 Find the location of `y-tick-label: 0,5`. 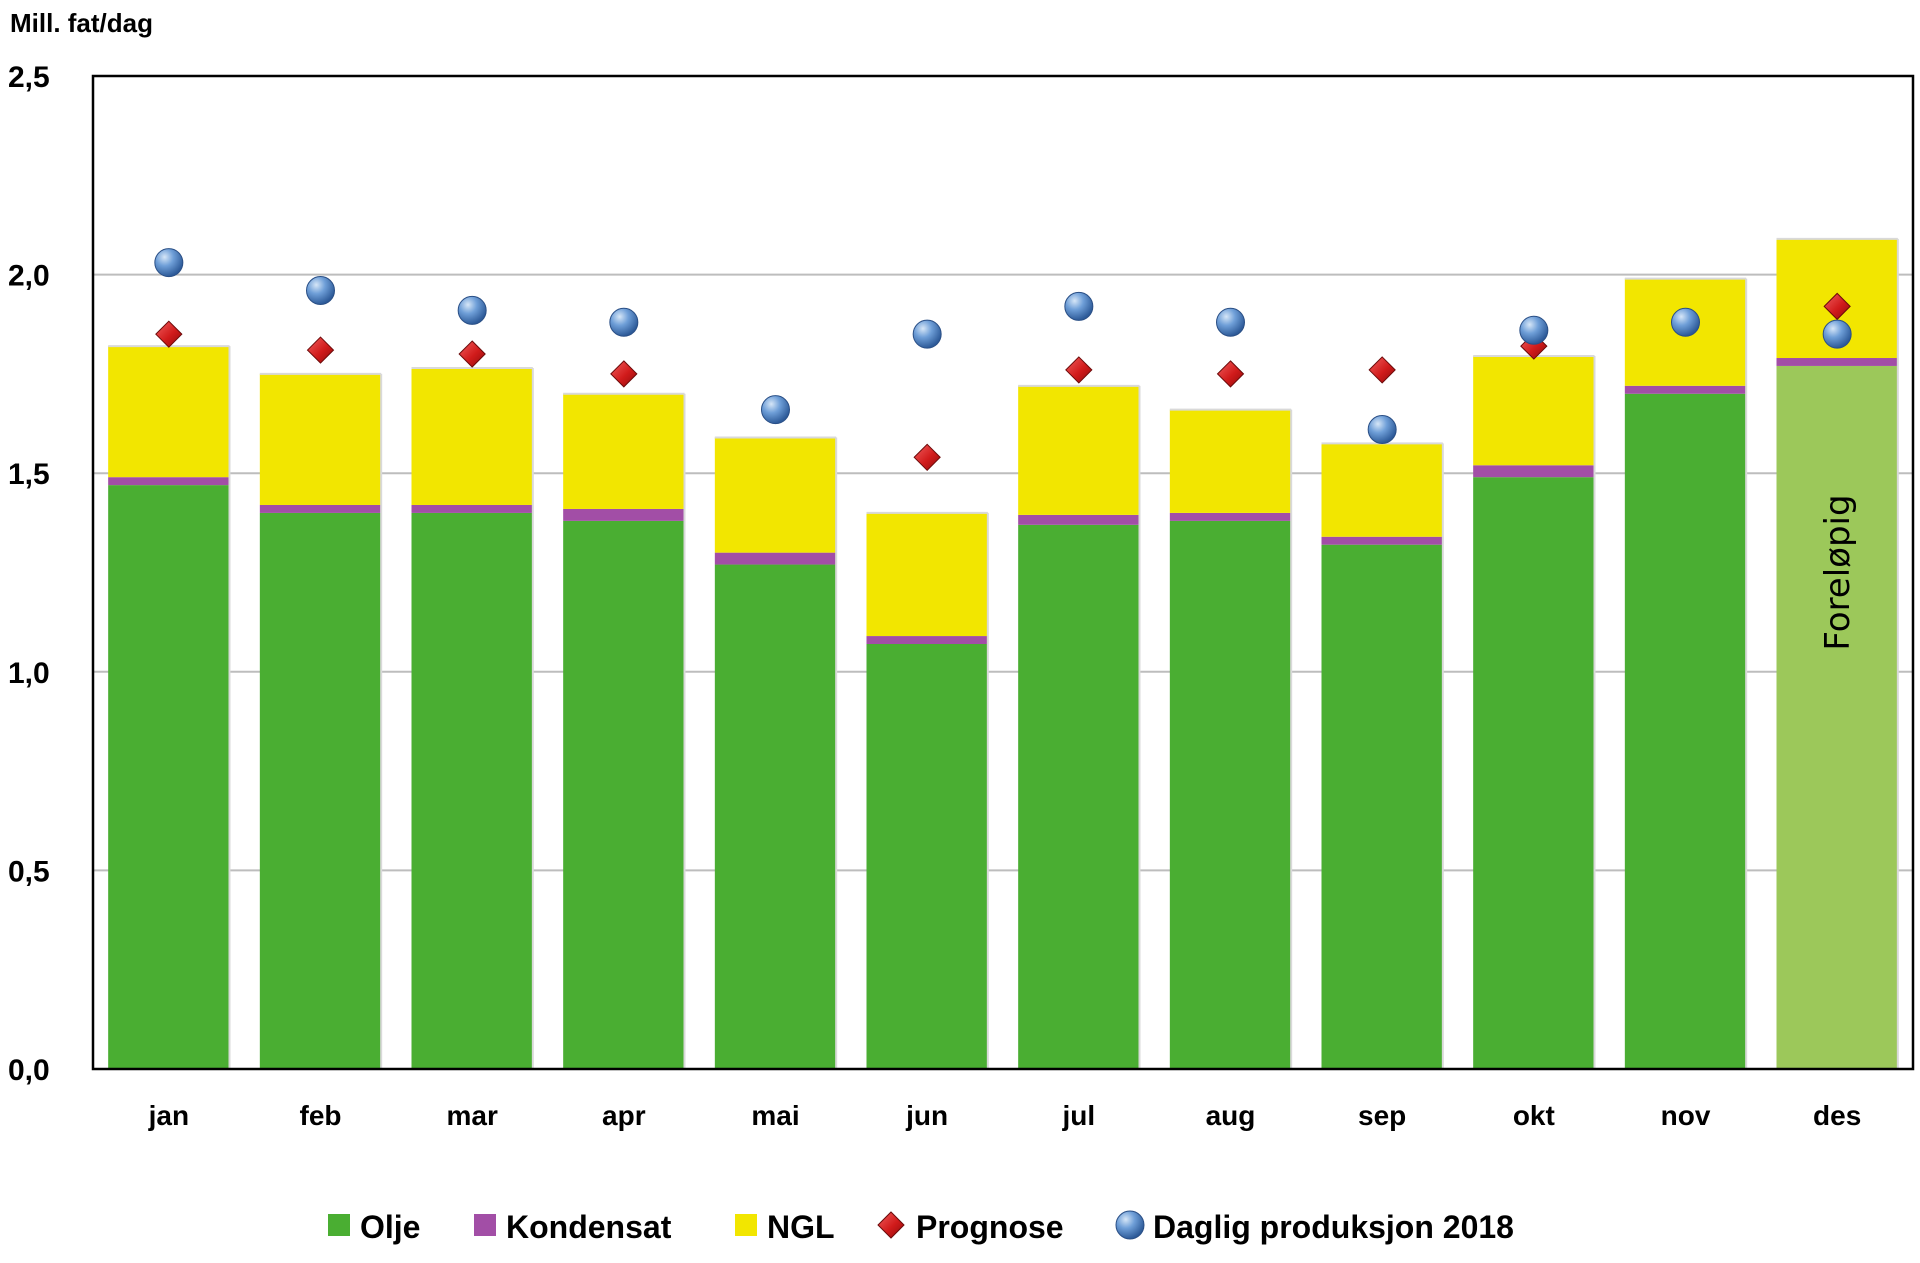

y-tick-label: 0,5 is located at coordinates (29, 871).